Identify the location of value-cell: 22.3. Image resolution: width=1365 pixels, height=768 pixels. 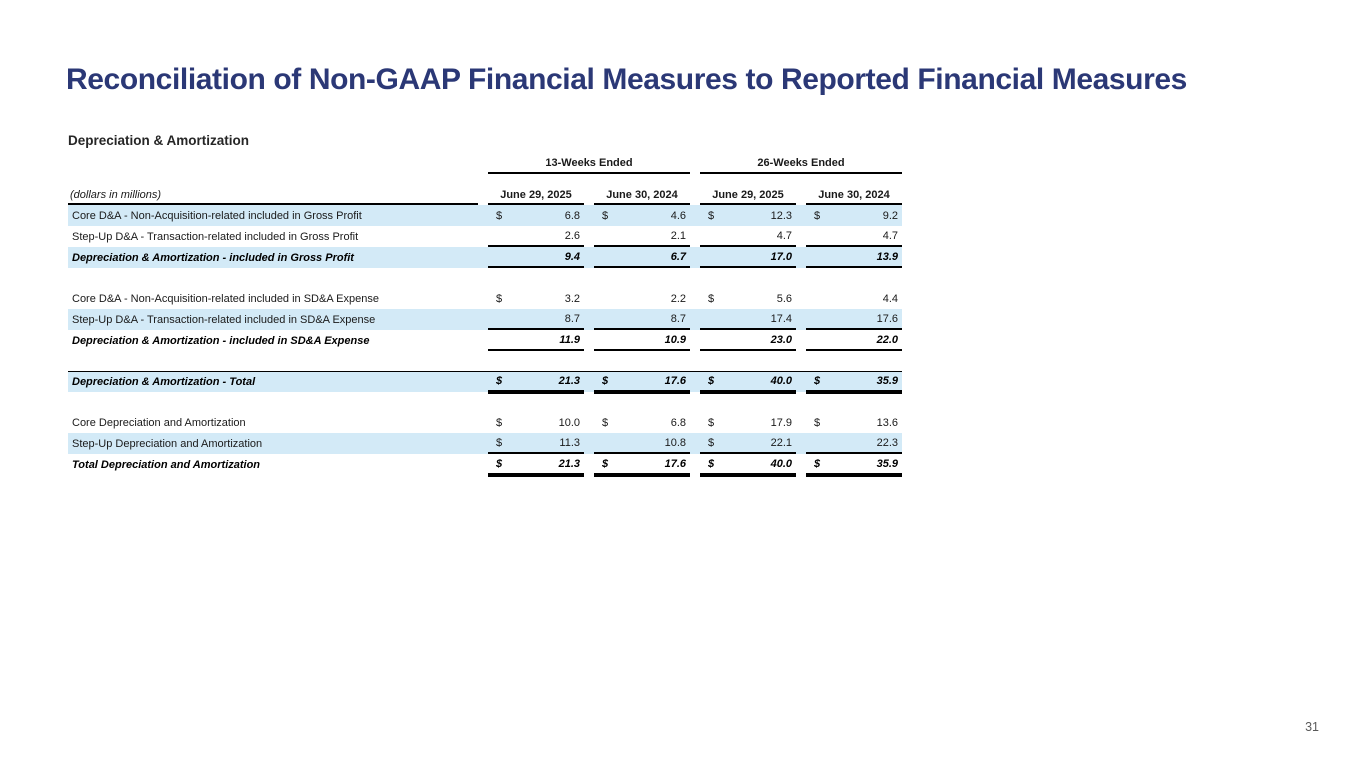
(854, 443).